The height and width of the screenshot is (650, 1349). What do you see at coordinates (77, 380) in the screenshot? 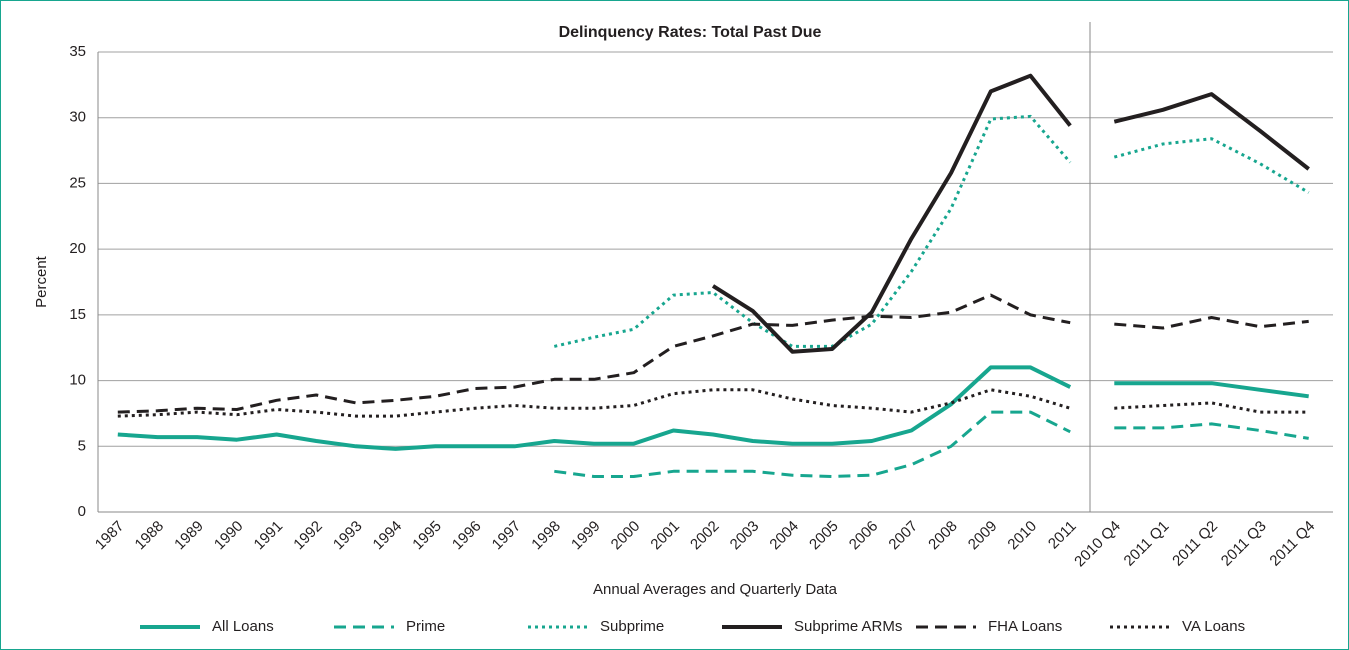
I see `y-tick-label: 10` at bounding box center [77, 380].